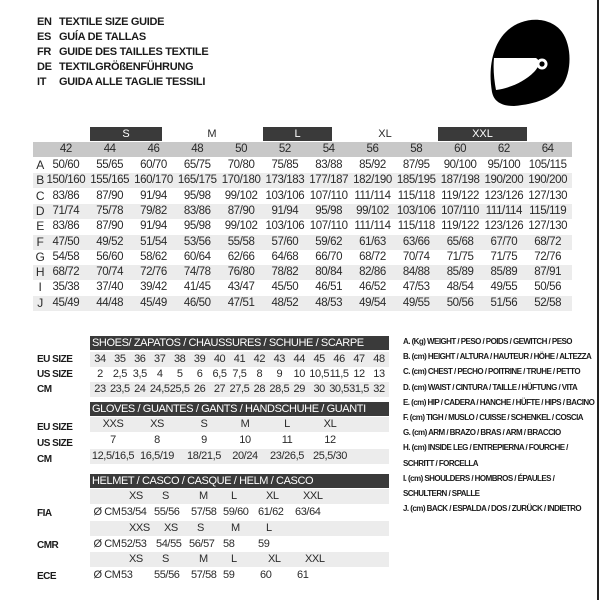 This screenshot has height=600, width=600. Describe the element at coordinates (234, 559) in the screenshot. I see `size-label: L` at that location.